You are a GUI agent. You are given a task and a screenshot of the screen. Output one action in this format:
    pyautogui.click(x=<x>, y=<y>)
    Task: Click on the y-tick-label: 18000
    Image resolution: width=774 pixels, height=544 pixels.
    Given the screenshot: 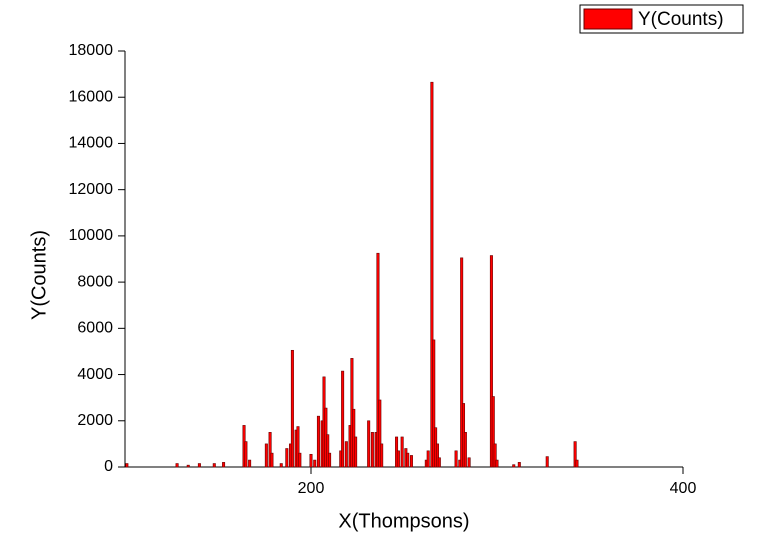 What is the action you would take?
    pyautogui.click(x=91, y=50)
    